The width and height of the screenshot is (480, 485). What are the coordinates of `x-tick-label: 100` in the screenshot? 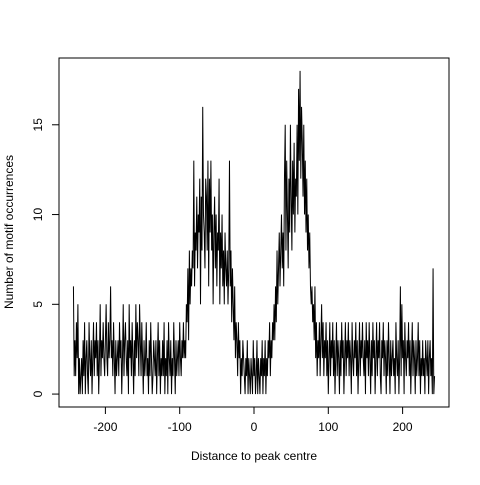 It's located at (328, 427).